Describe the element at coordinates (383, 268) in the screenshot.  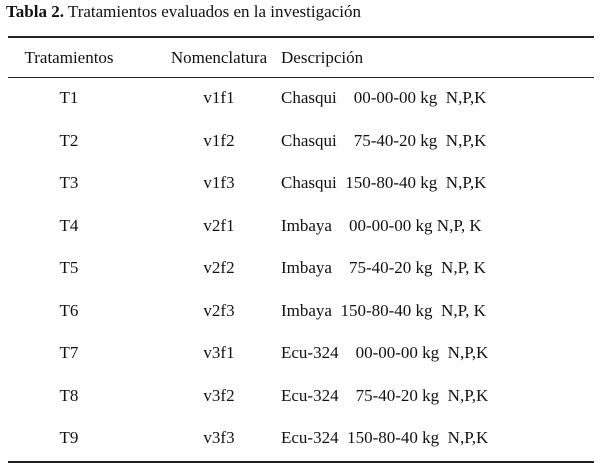
I see `description-cell: Imbaya 75-40-20 kg N,P, K` at that location.